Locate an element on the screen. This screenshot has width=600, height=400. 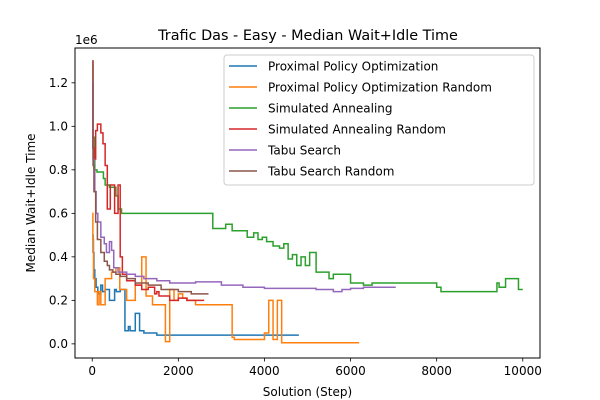
x-tick-label: 10000 is located at coordinates (523, 371).